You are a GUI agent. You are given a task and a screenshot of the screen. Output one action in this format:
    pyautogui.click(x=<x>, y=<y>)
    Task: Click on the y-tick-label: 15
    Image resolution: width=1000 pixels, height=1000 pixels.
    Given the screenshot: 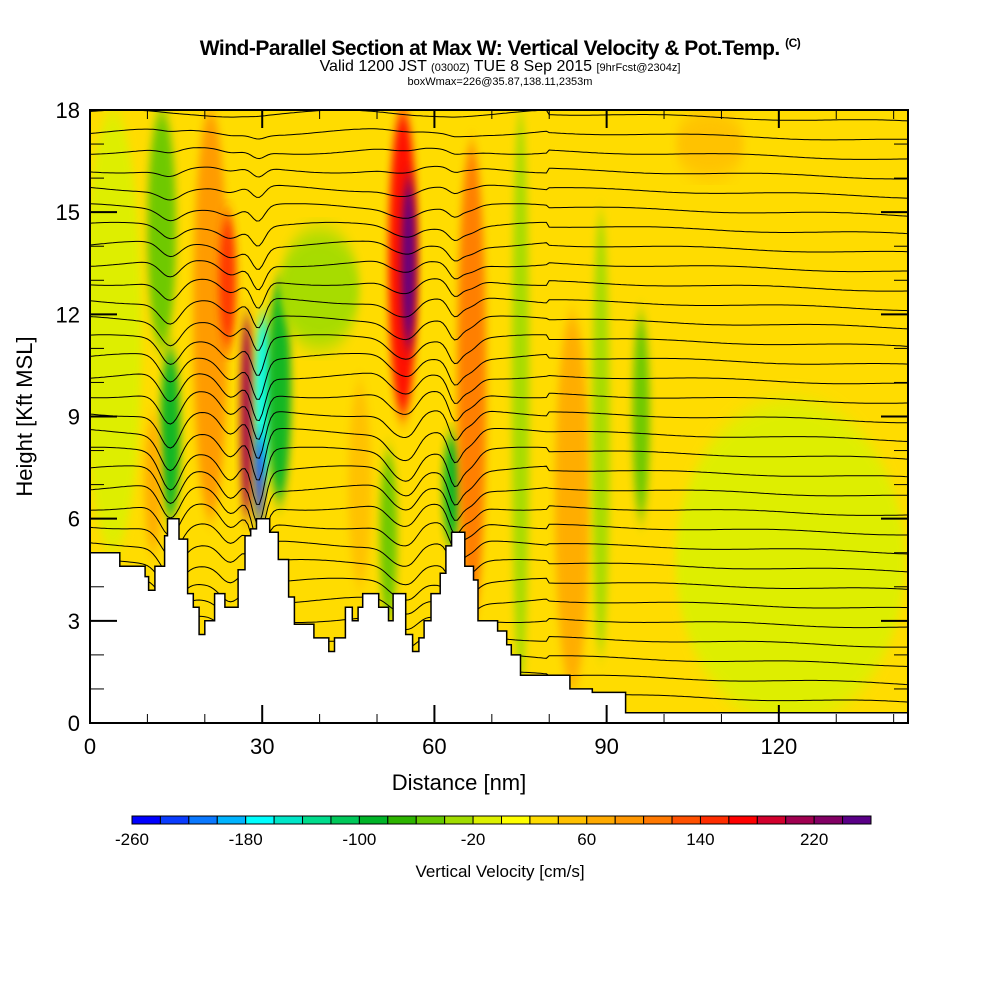 What is the action you would take?
    pyautogui.click(x=68, y=212)
    